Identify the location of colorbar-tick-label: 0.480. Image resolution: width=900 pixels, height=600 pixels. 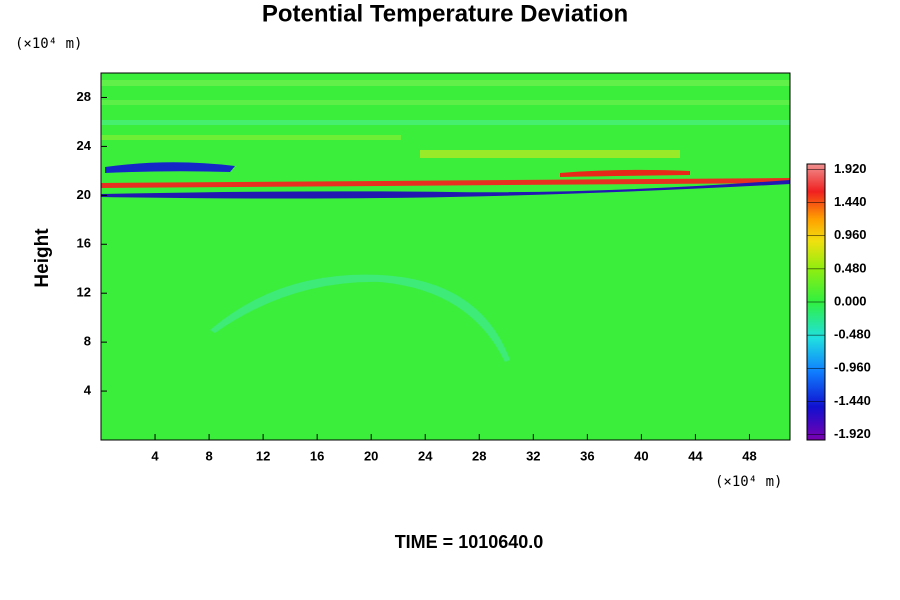
(850, 267).